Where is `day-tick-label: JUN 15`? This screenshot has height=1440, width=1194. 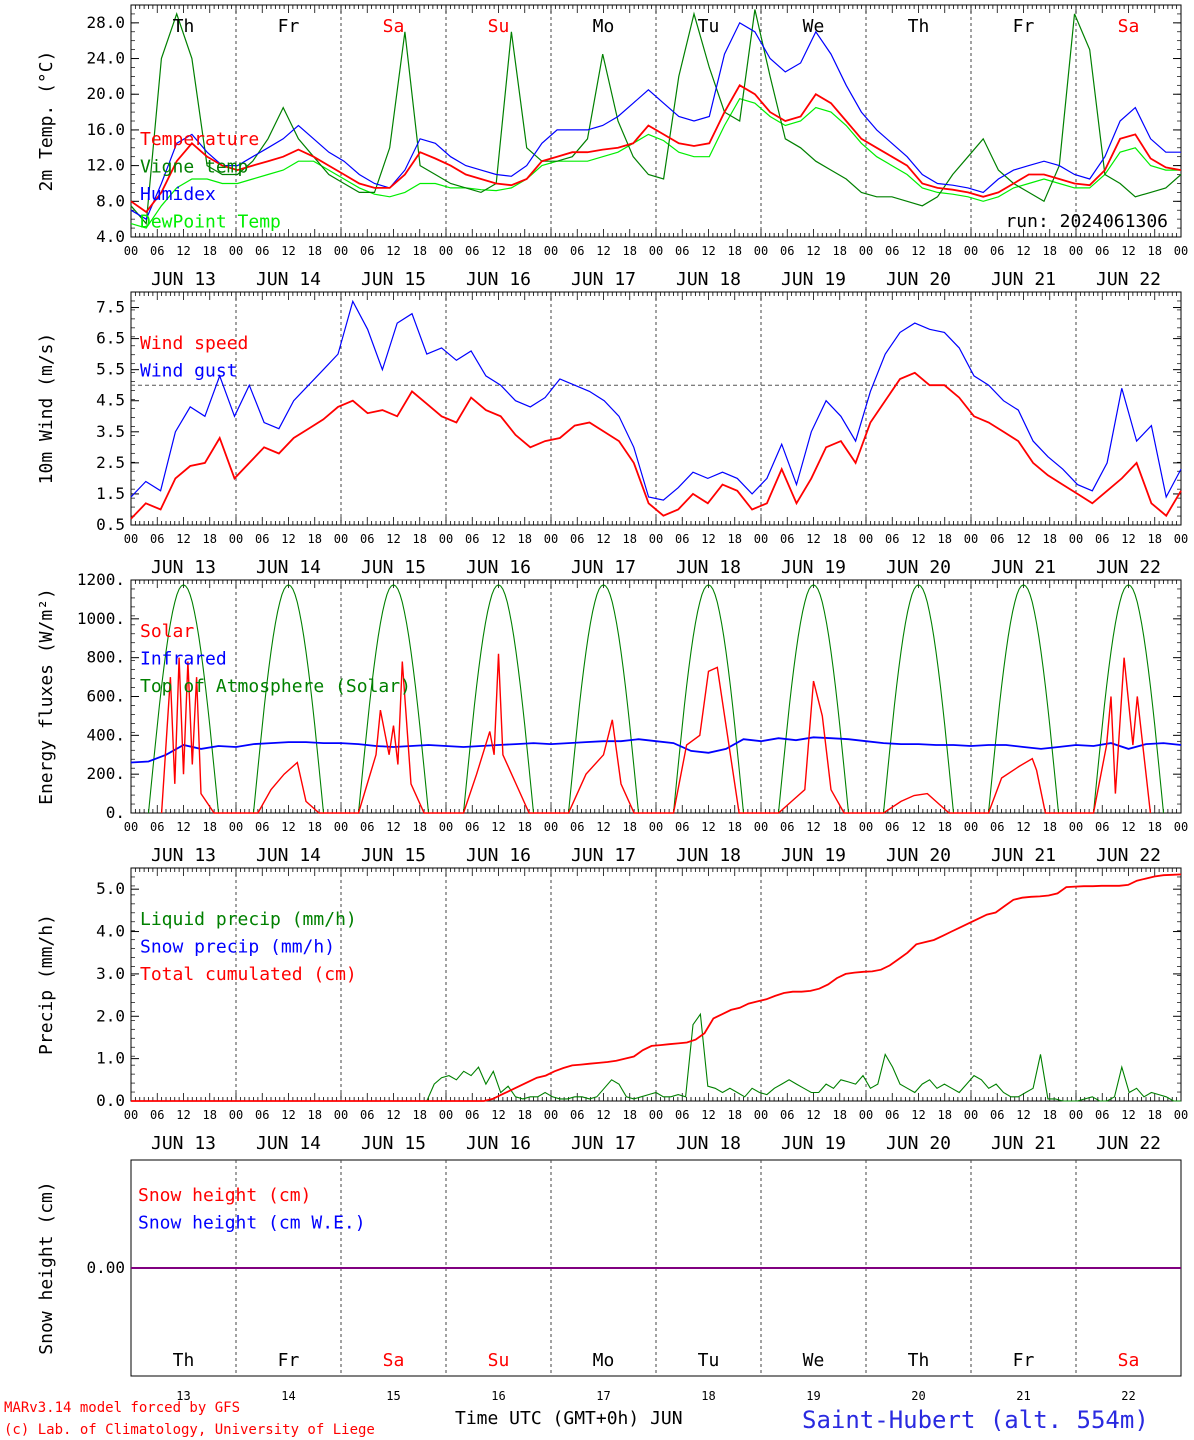 day-tick-label: JUN 15 is located at coordinates (393, 1143).